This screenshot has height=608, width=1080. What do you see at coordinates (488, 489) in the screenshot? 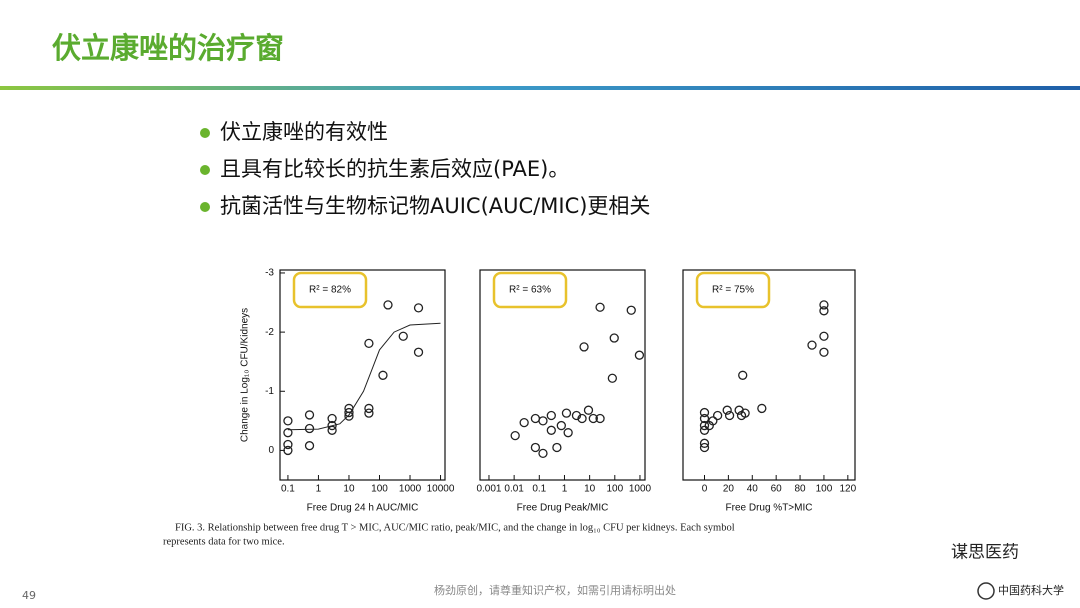
I see `x-tick-label: 0.001` at bounding box center [488, 489].